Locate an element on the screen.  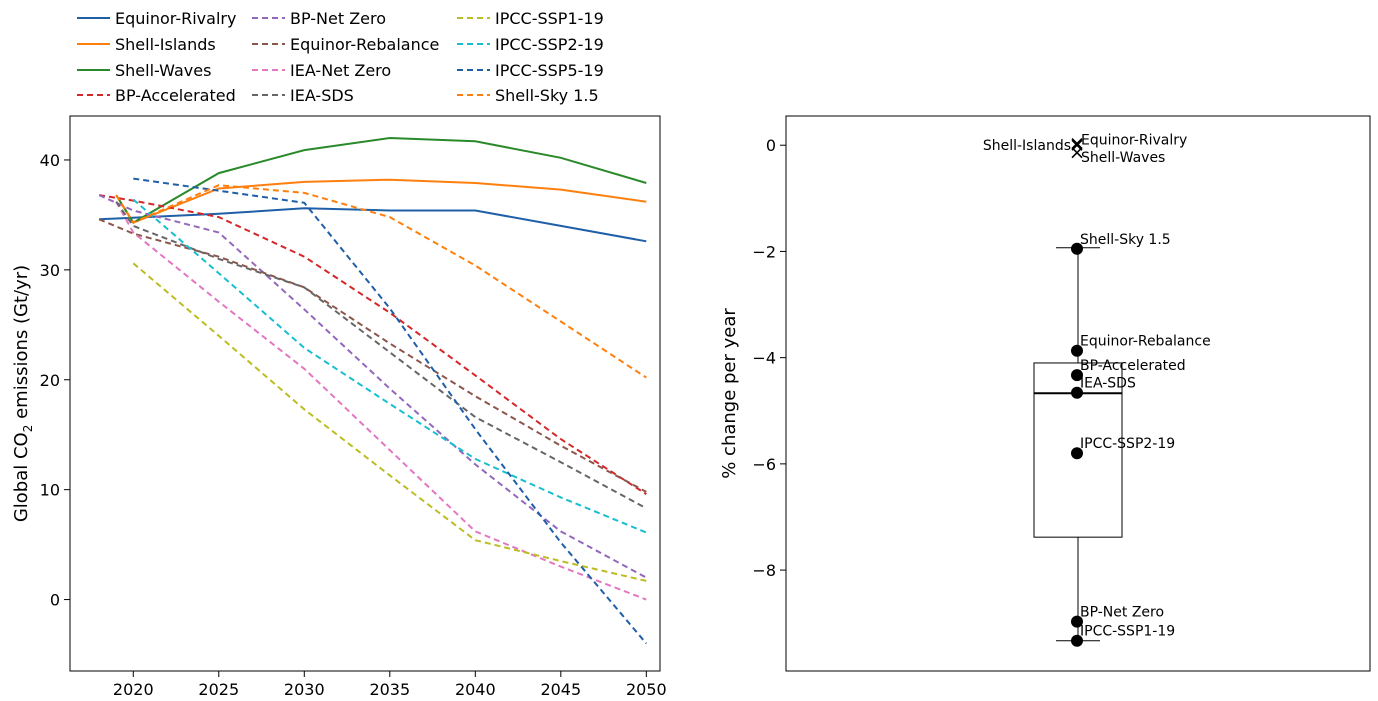
y-axis-label: % change per year is located at coordinates (729, 393).